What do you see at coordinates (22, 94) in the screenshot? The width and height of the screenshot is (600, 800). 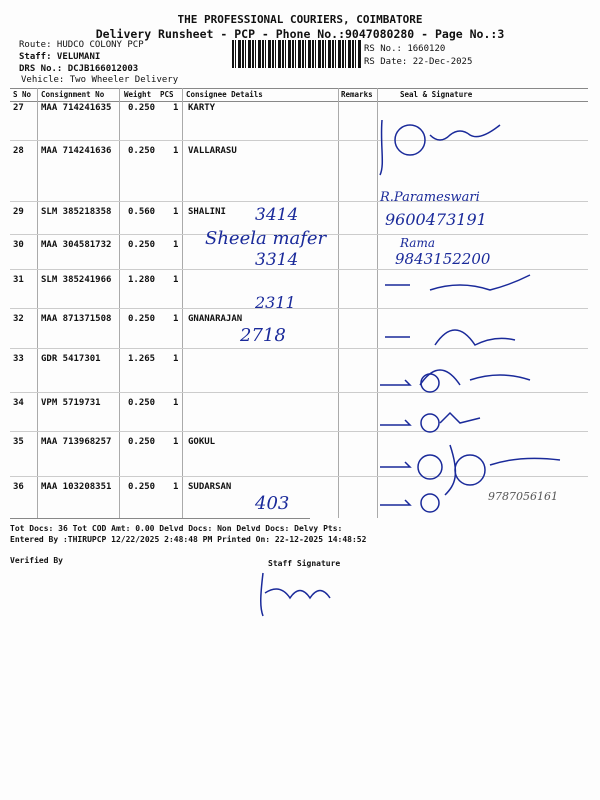 I see `col-sno: S No` at bounding box center [22, 94].